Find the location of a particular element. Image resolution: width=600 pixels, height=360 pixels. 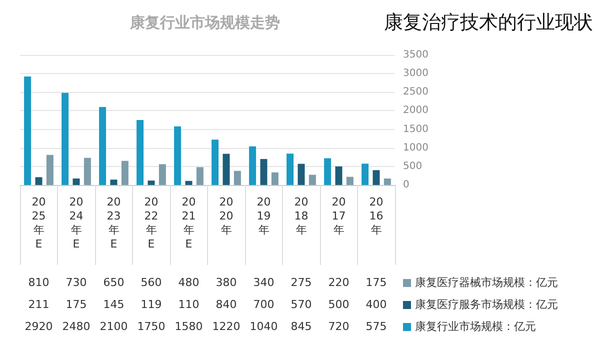

data-label: 2100 is located at coordinates (113, 327).